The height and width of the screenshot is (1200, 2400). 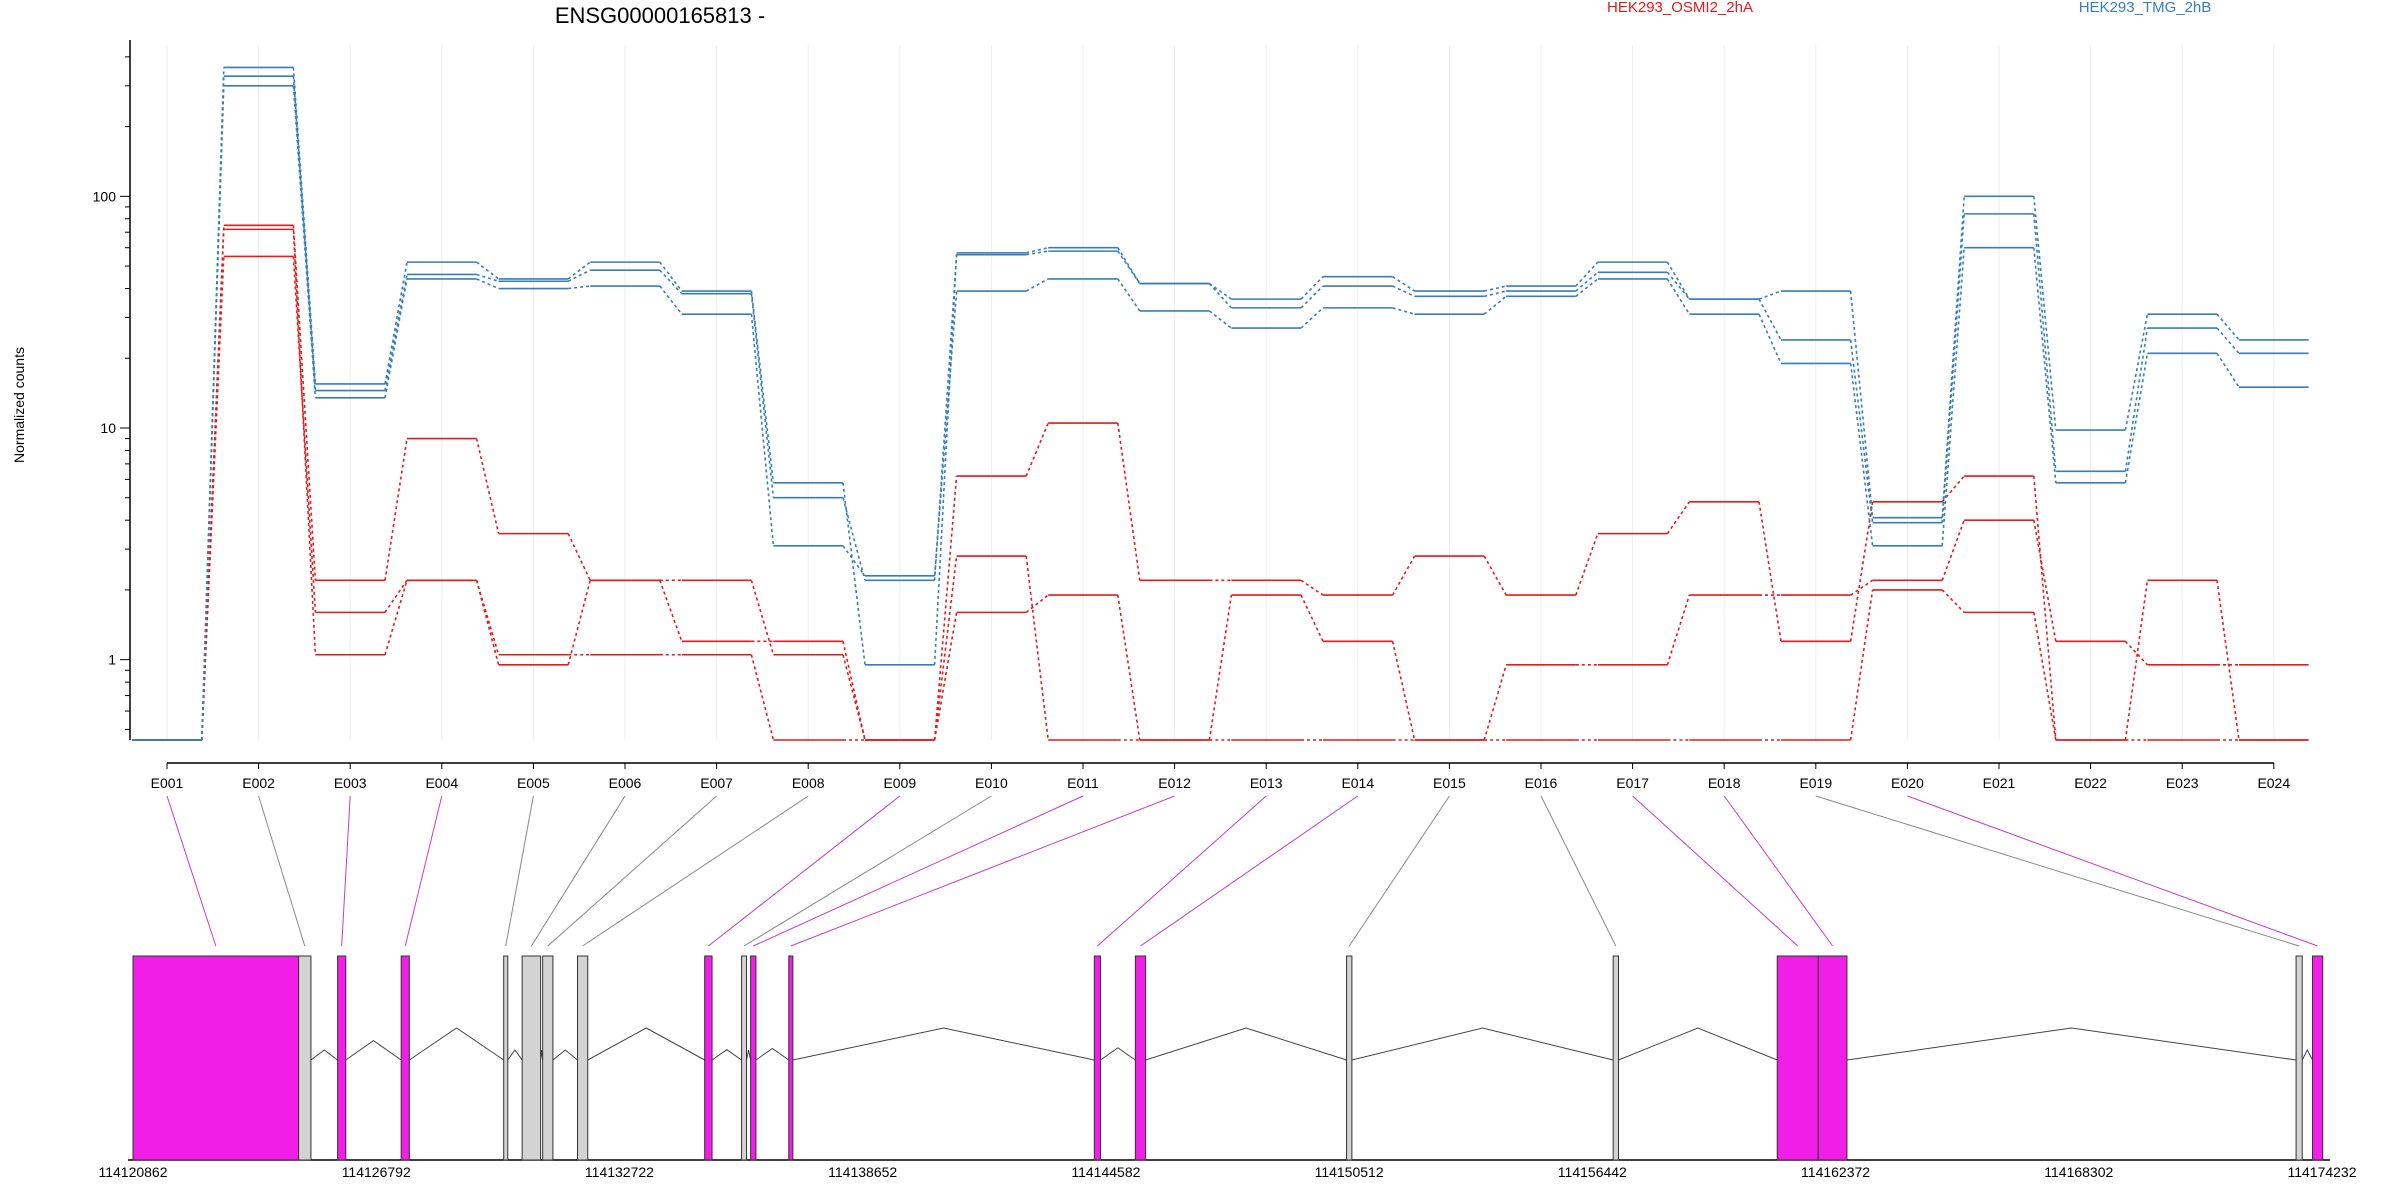 I want to click on x-tick-label: E003, so click(x=350, y=783).